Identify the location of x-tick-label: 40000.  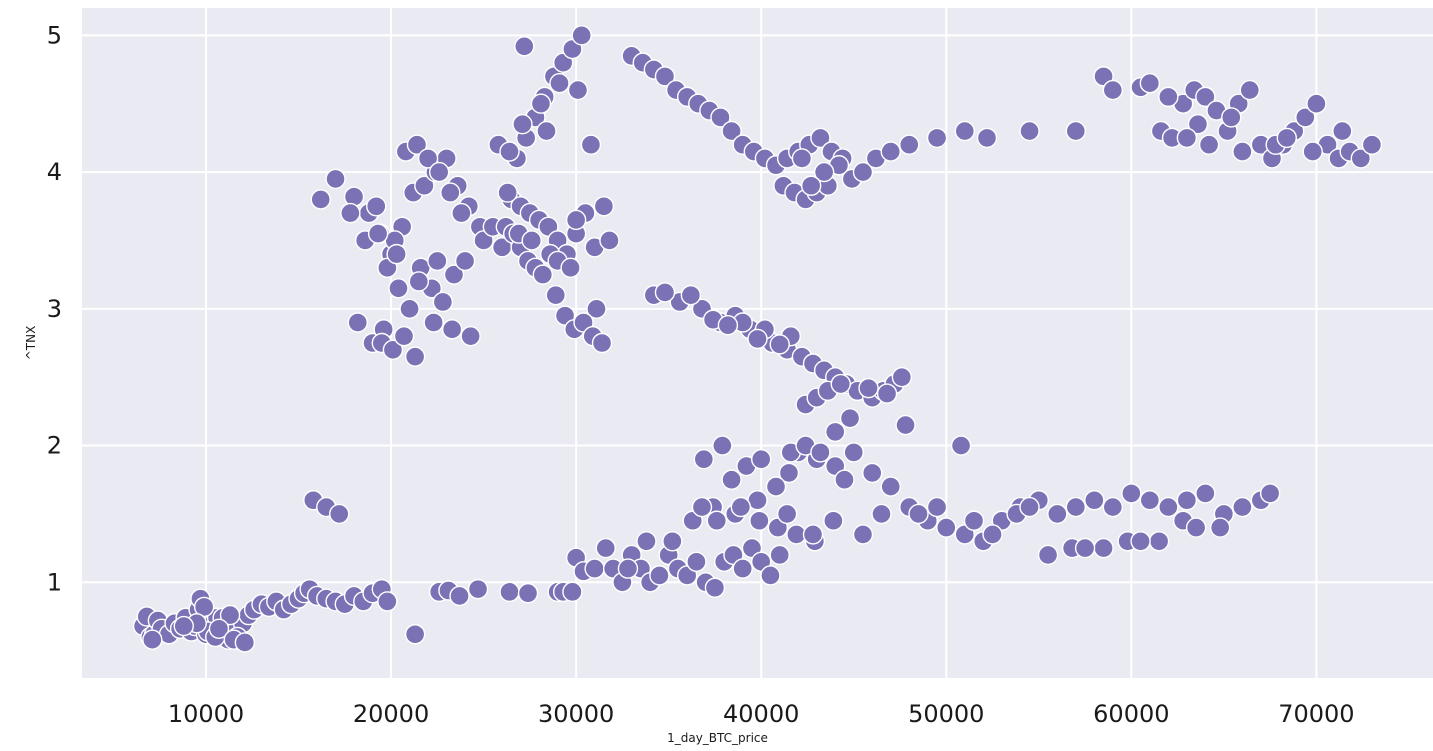
(761, 714).